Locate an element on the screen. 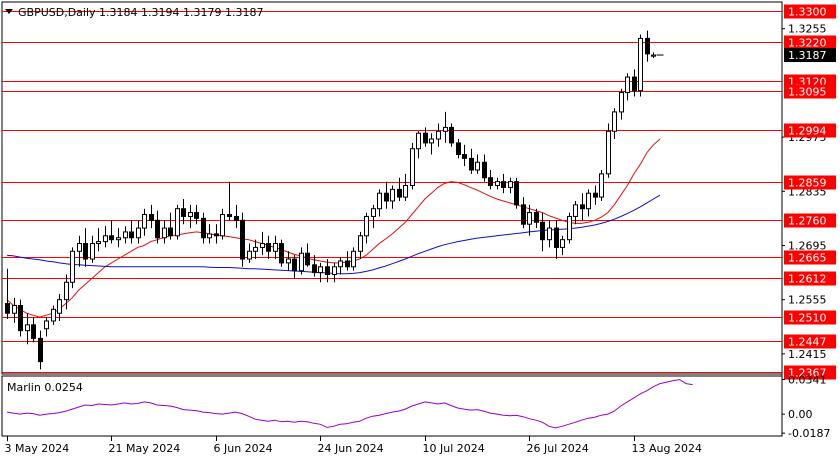 Image resolution: width=840 pixels, height=459 pixels. price-tick-label: 1.2555 is located at coordinates (807, 300).